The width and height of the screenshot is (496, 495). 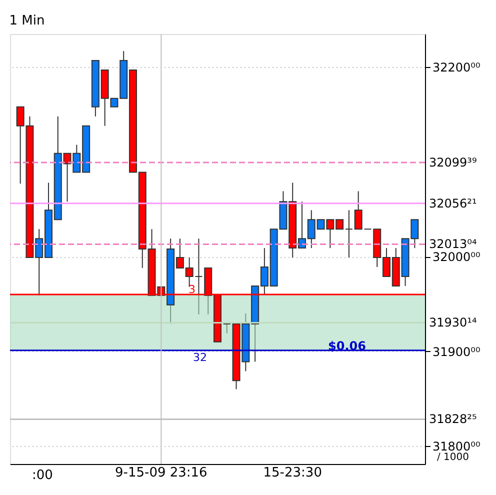 What do you see at coordinates (456, 351) in the screenshot?
I see `y-tick-label: 31900⁰⁰` at bounding box center [456, 351].